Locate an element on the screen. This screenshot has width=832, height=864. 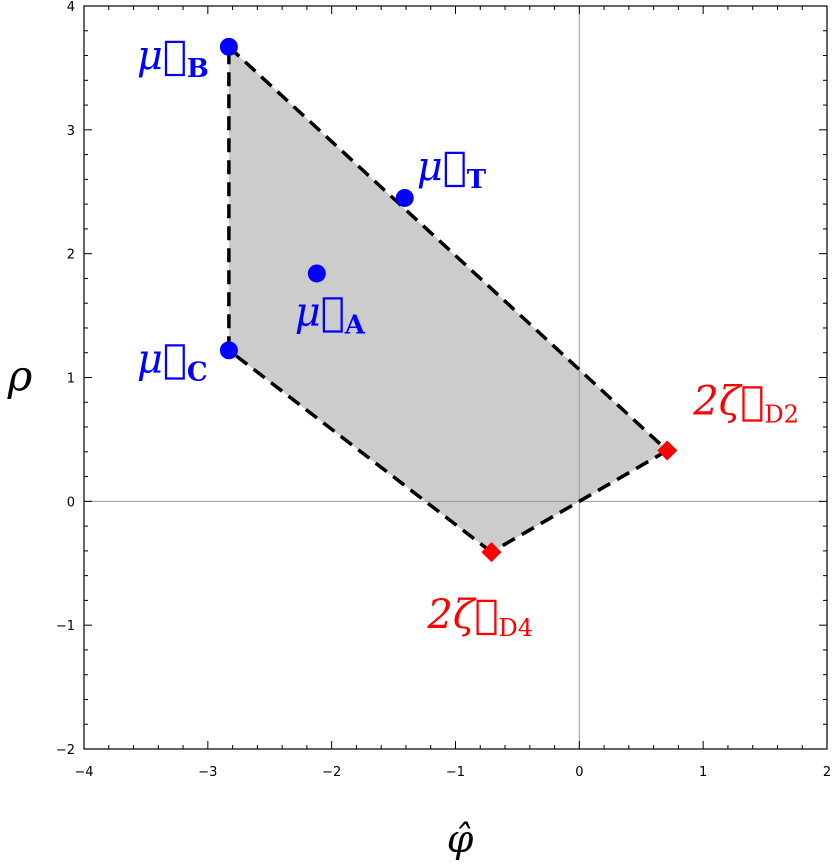
x-axis-label: φ̂ is located at coordinates (460, 839).